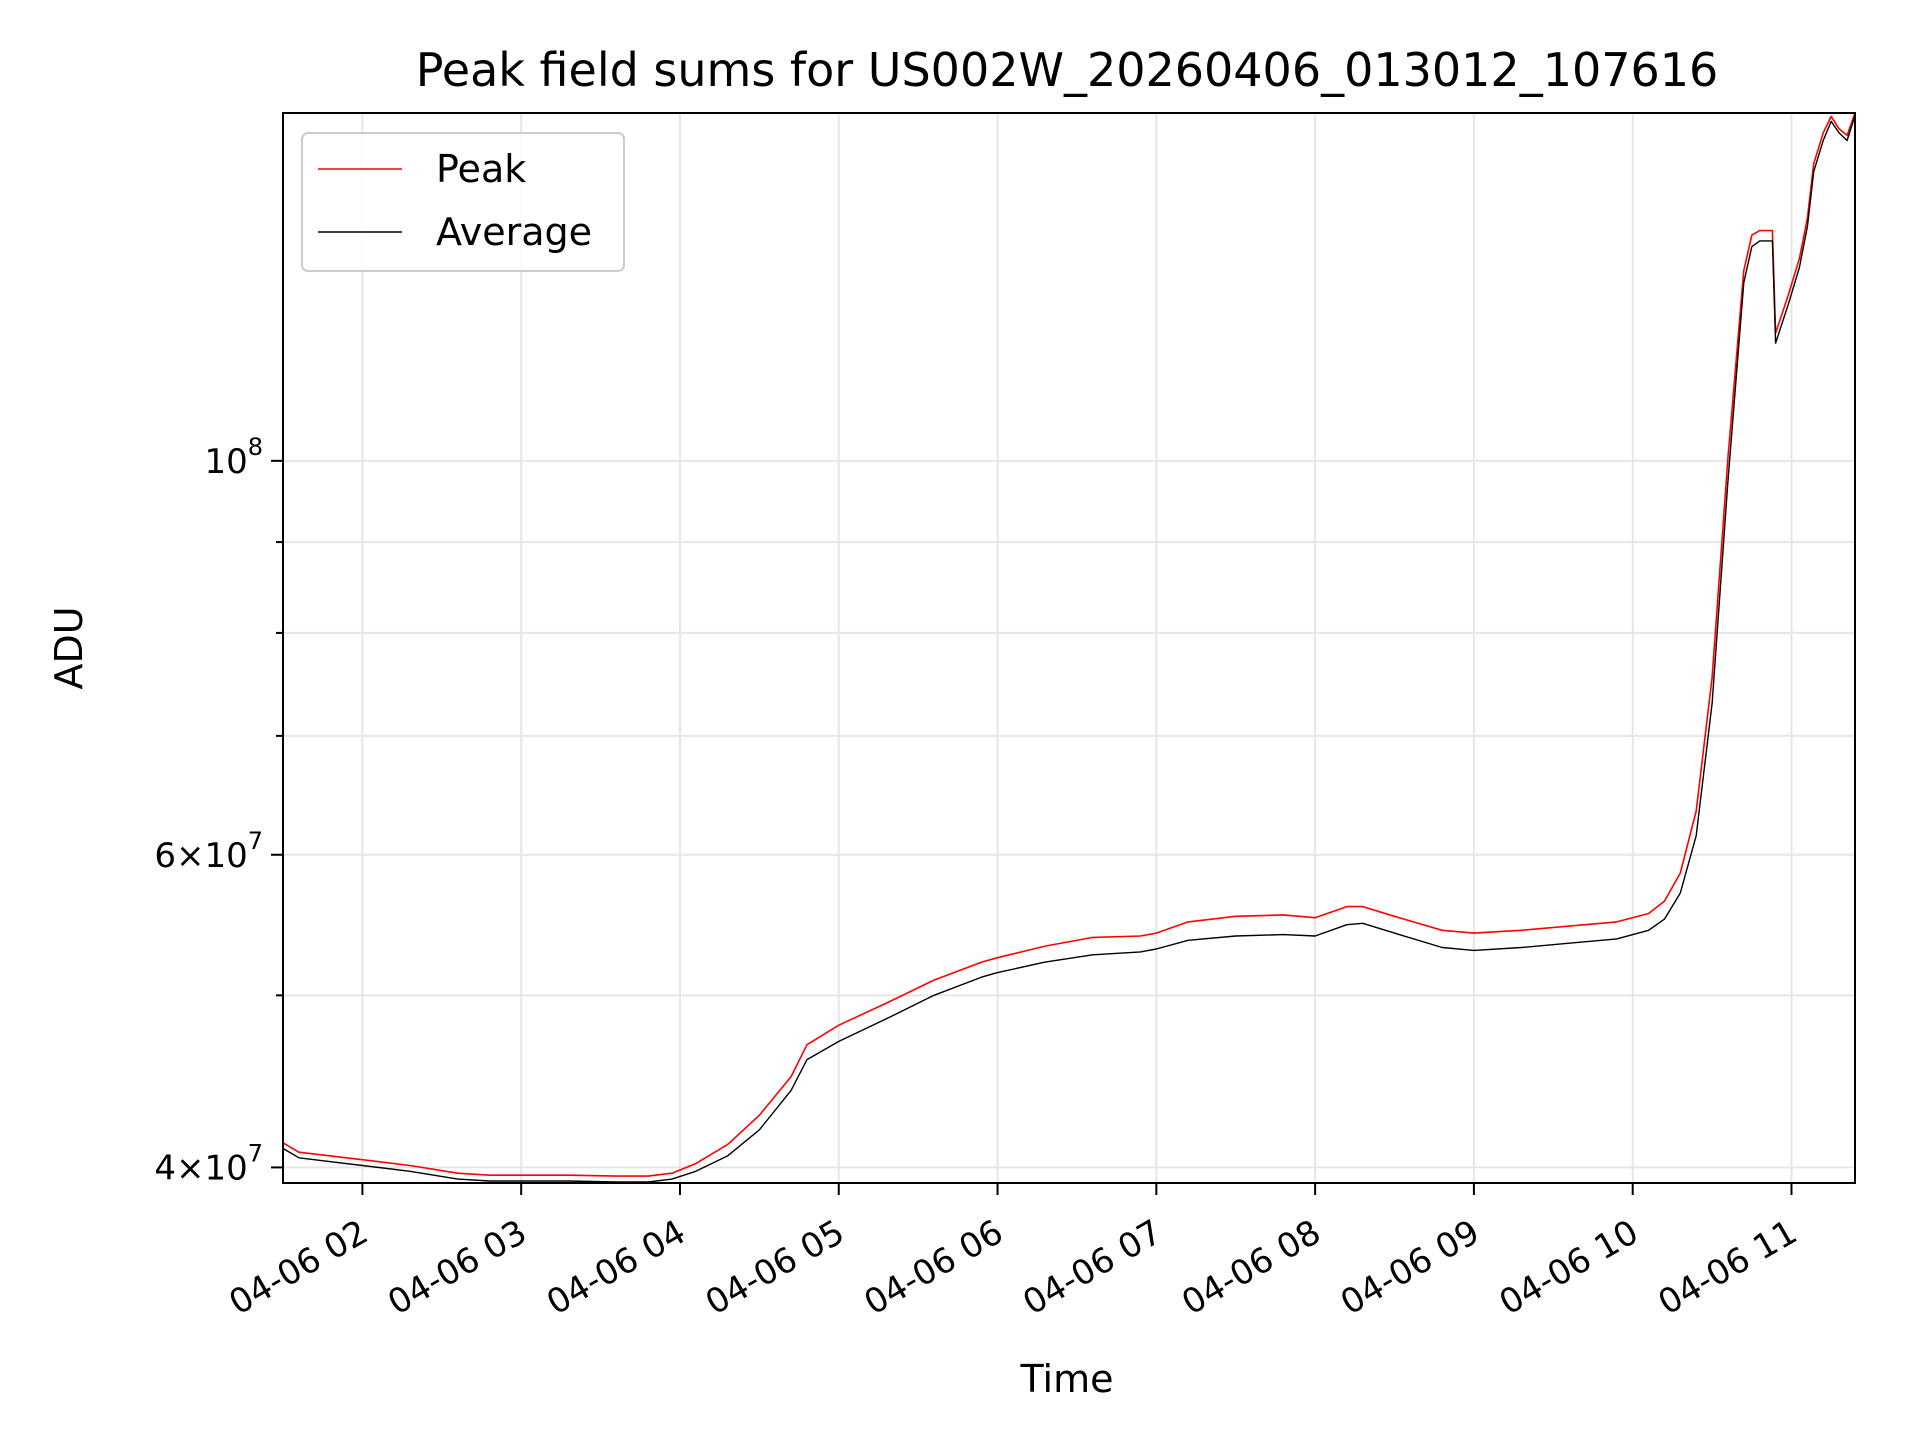  What do you see at coordinates (514, 232) in the screenshot?
I see `legend-label-average: Average` at bounding box center [514, 232].